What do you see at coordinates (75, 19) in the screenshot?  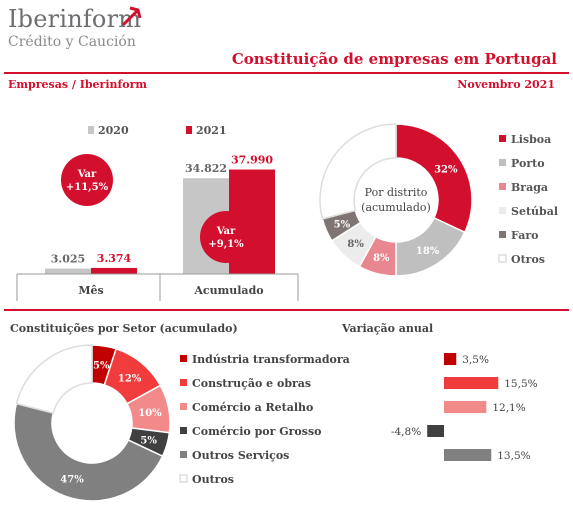 I see `brand-name: Iberinform` at bounding box center [75, 19].